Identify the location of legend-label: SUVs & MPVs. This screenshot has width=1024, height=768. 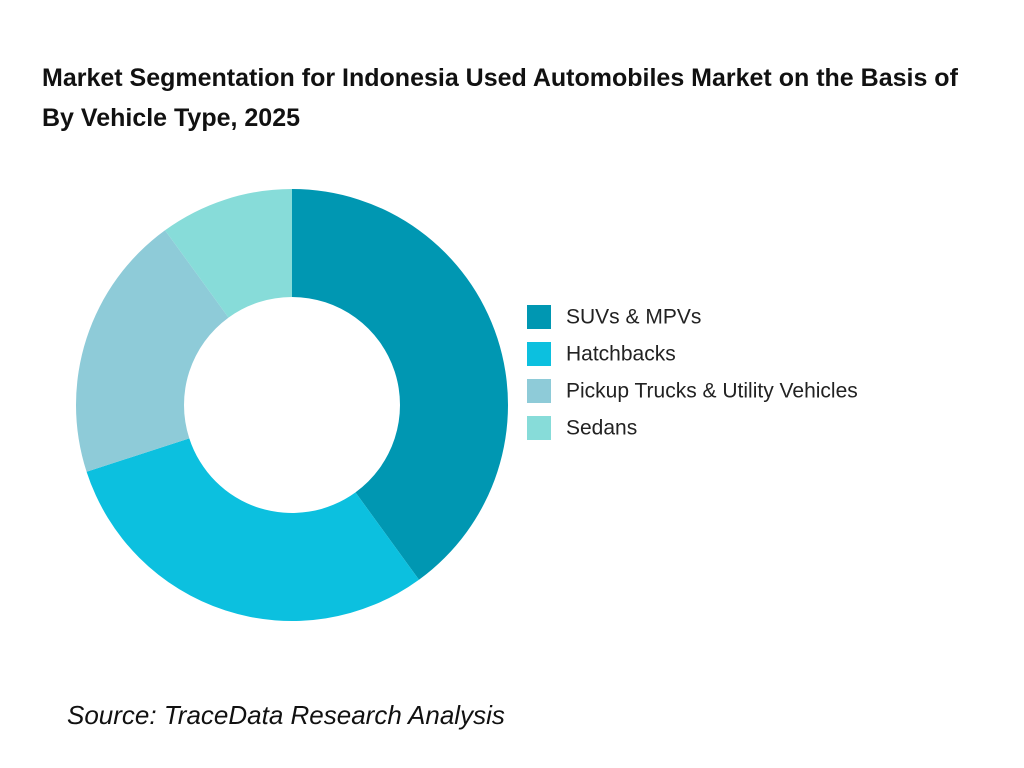
(633, 317).